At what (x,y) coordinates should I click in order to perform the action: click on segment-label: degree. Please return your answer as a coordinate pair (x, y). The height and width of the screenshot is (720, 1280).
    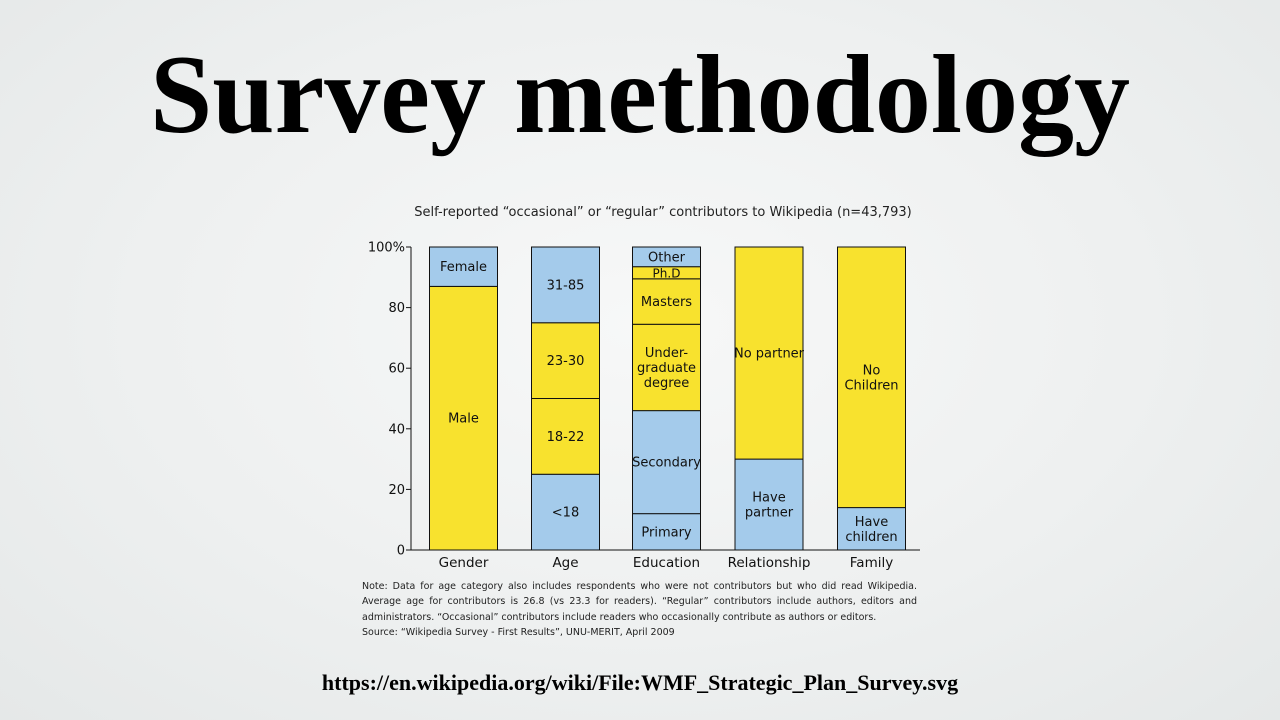
    Looking at the image, I should click on (667, 383).